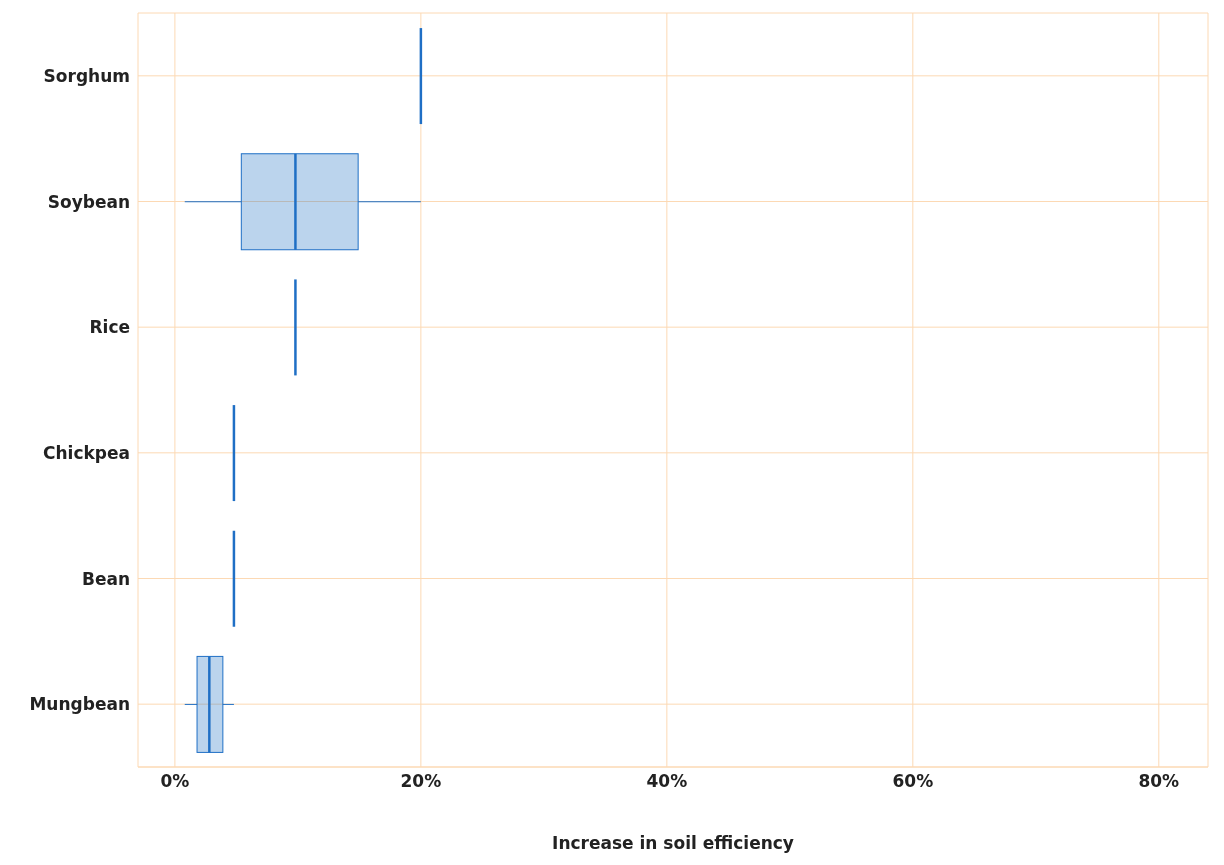  I want to click on y-tick-label: Mungbean, so click(79, 704).